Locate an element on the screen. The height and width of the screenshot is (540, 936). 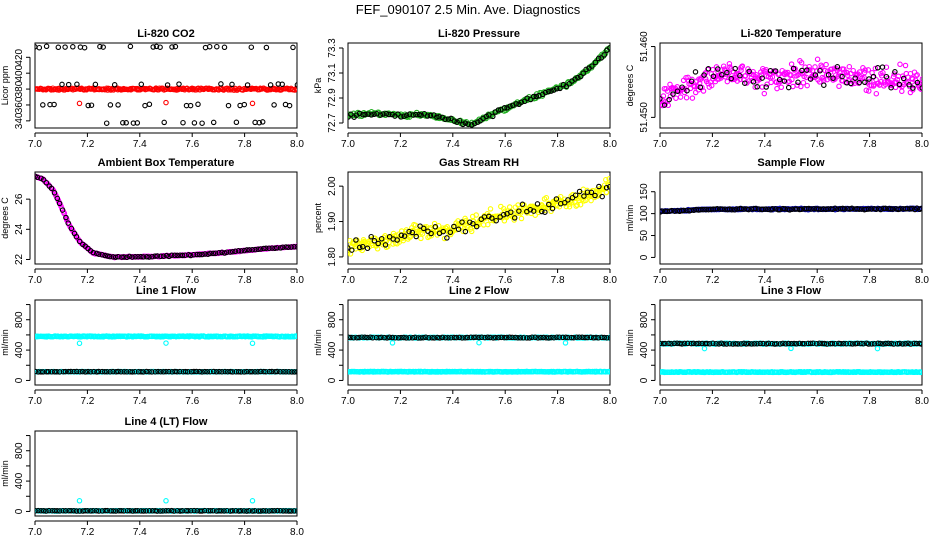
gas-stream-rh-x-tick-label: 7.4 is located at coordinates (453, 280).